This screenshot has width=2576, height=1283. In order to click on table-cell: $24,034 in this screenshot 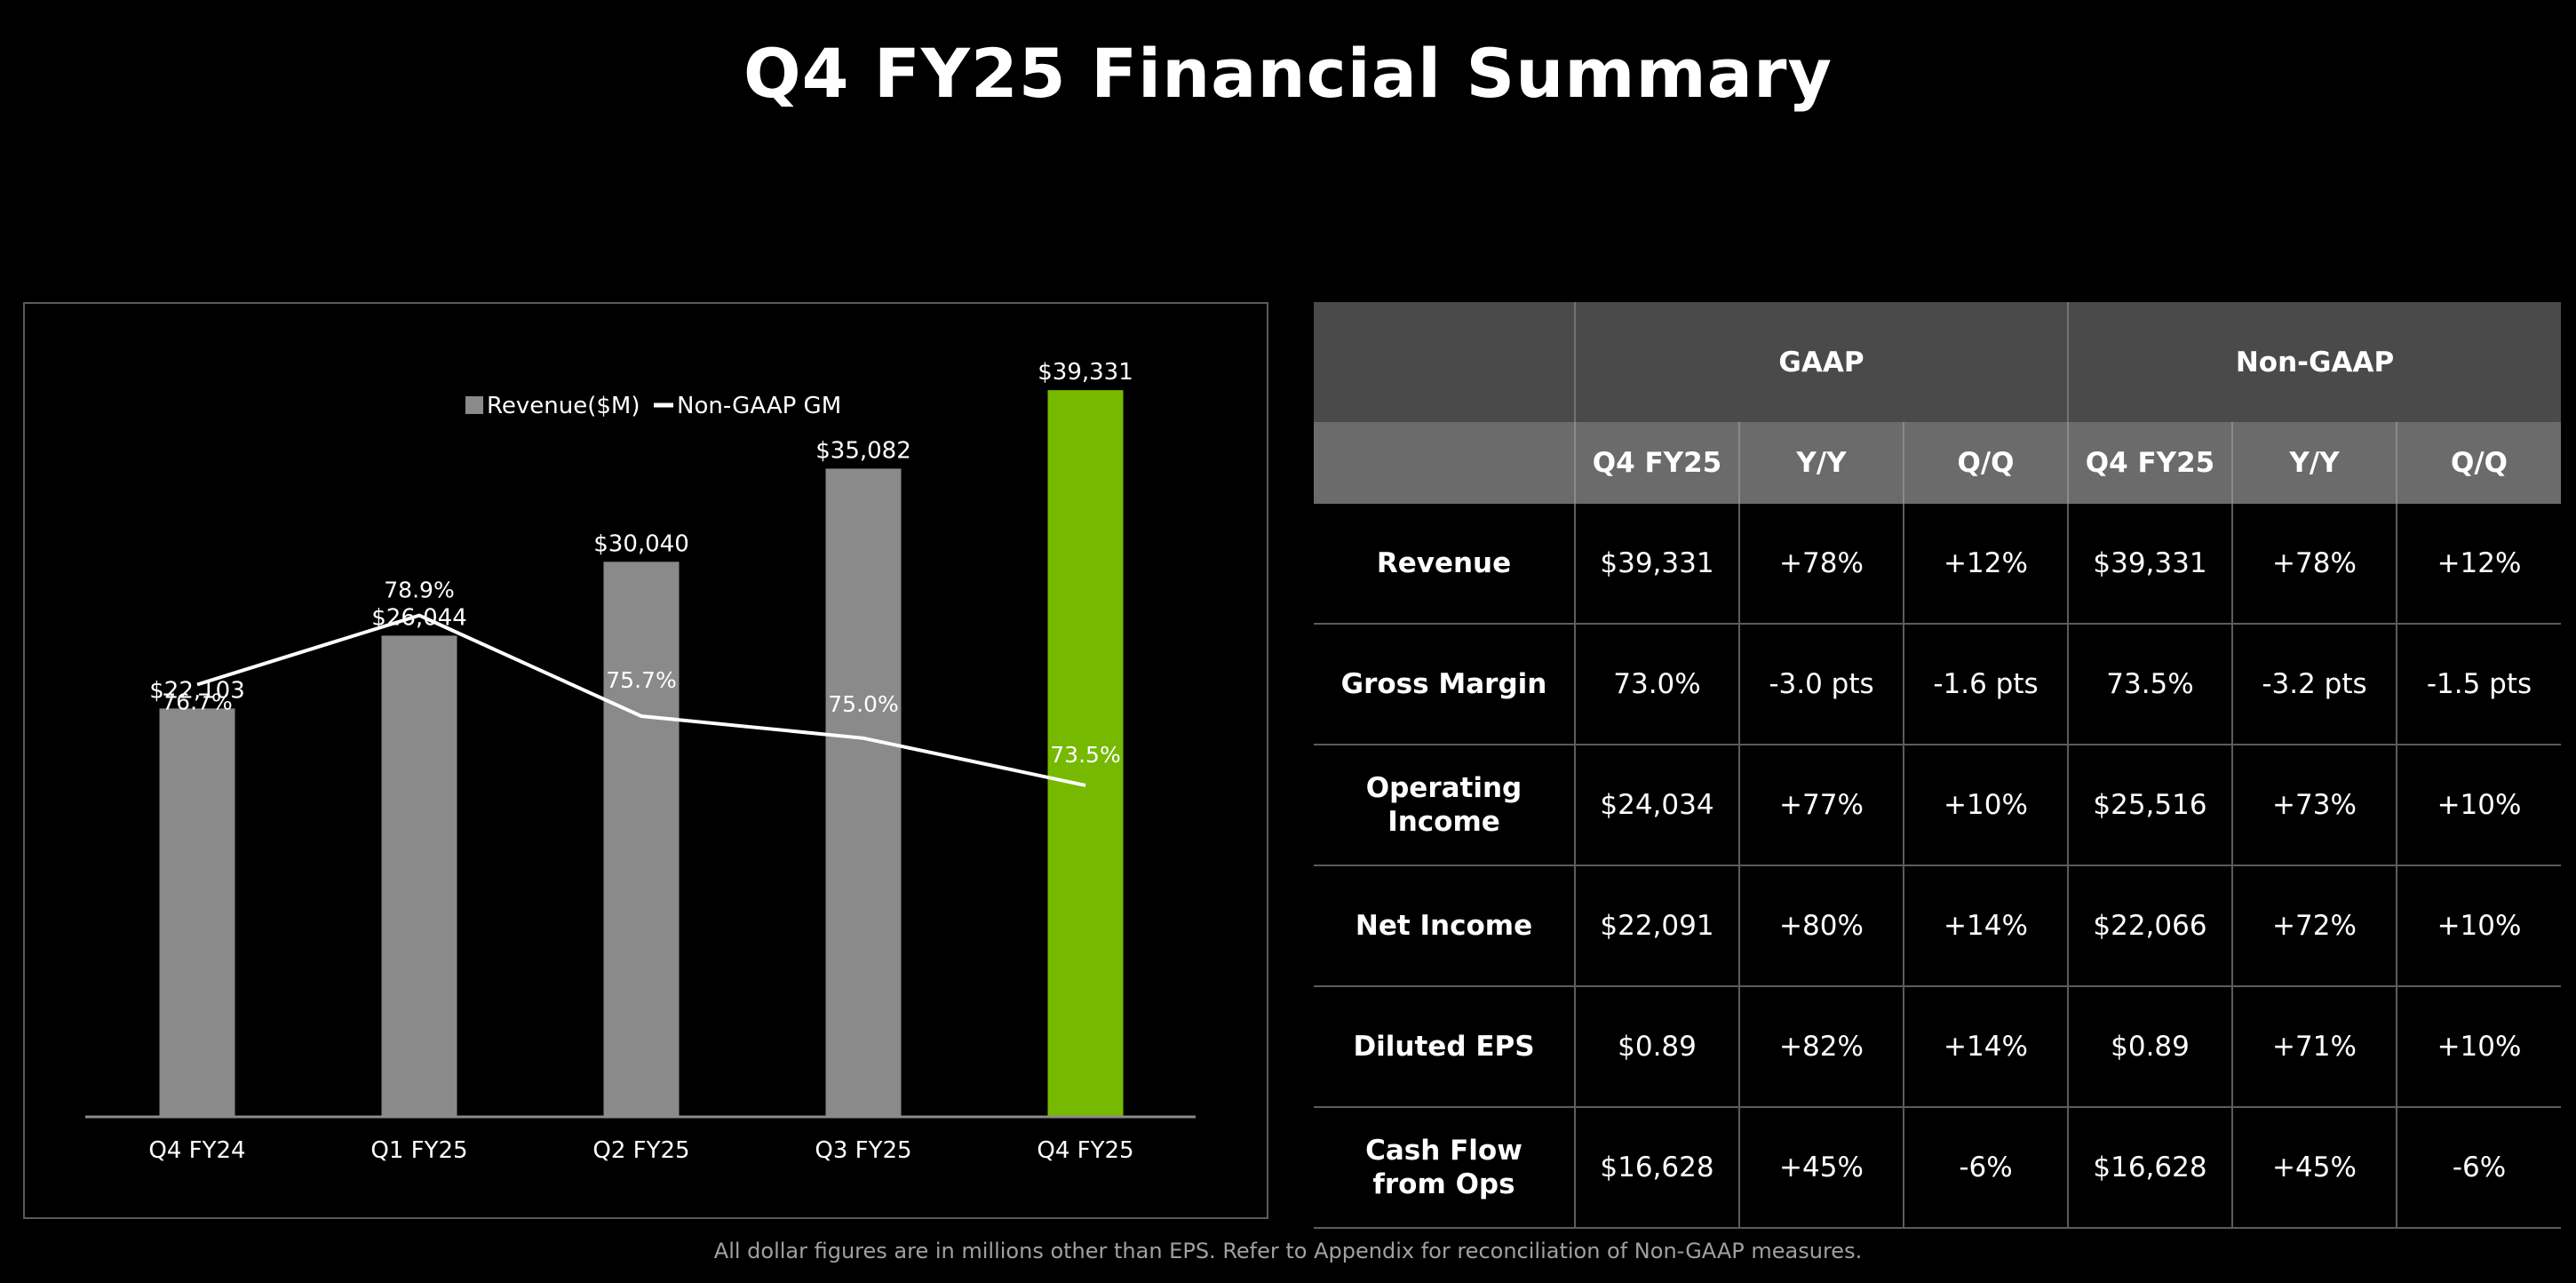, I will do `click(1656, 805)`.